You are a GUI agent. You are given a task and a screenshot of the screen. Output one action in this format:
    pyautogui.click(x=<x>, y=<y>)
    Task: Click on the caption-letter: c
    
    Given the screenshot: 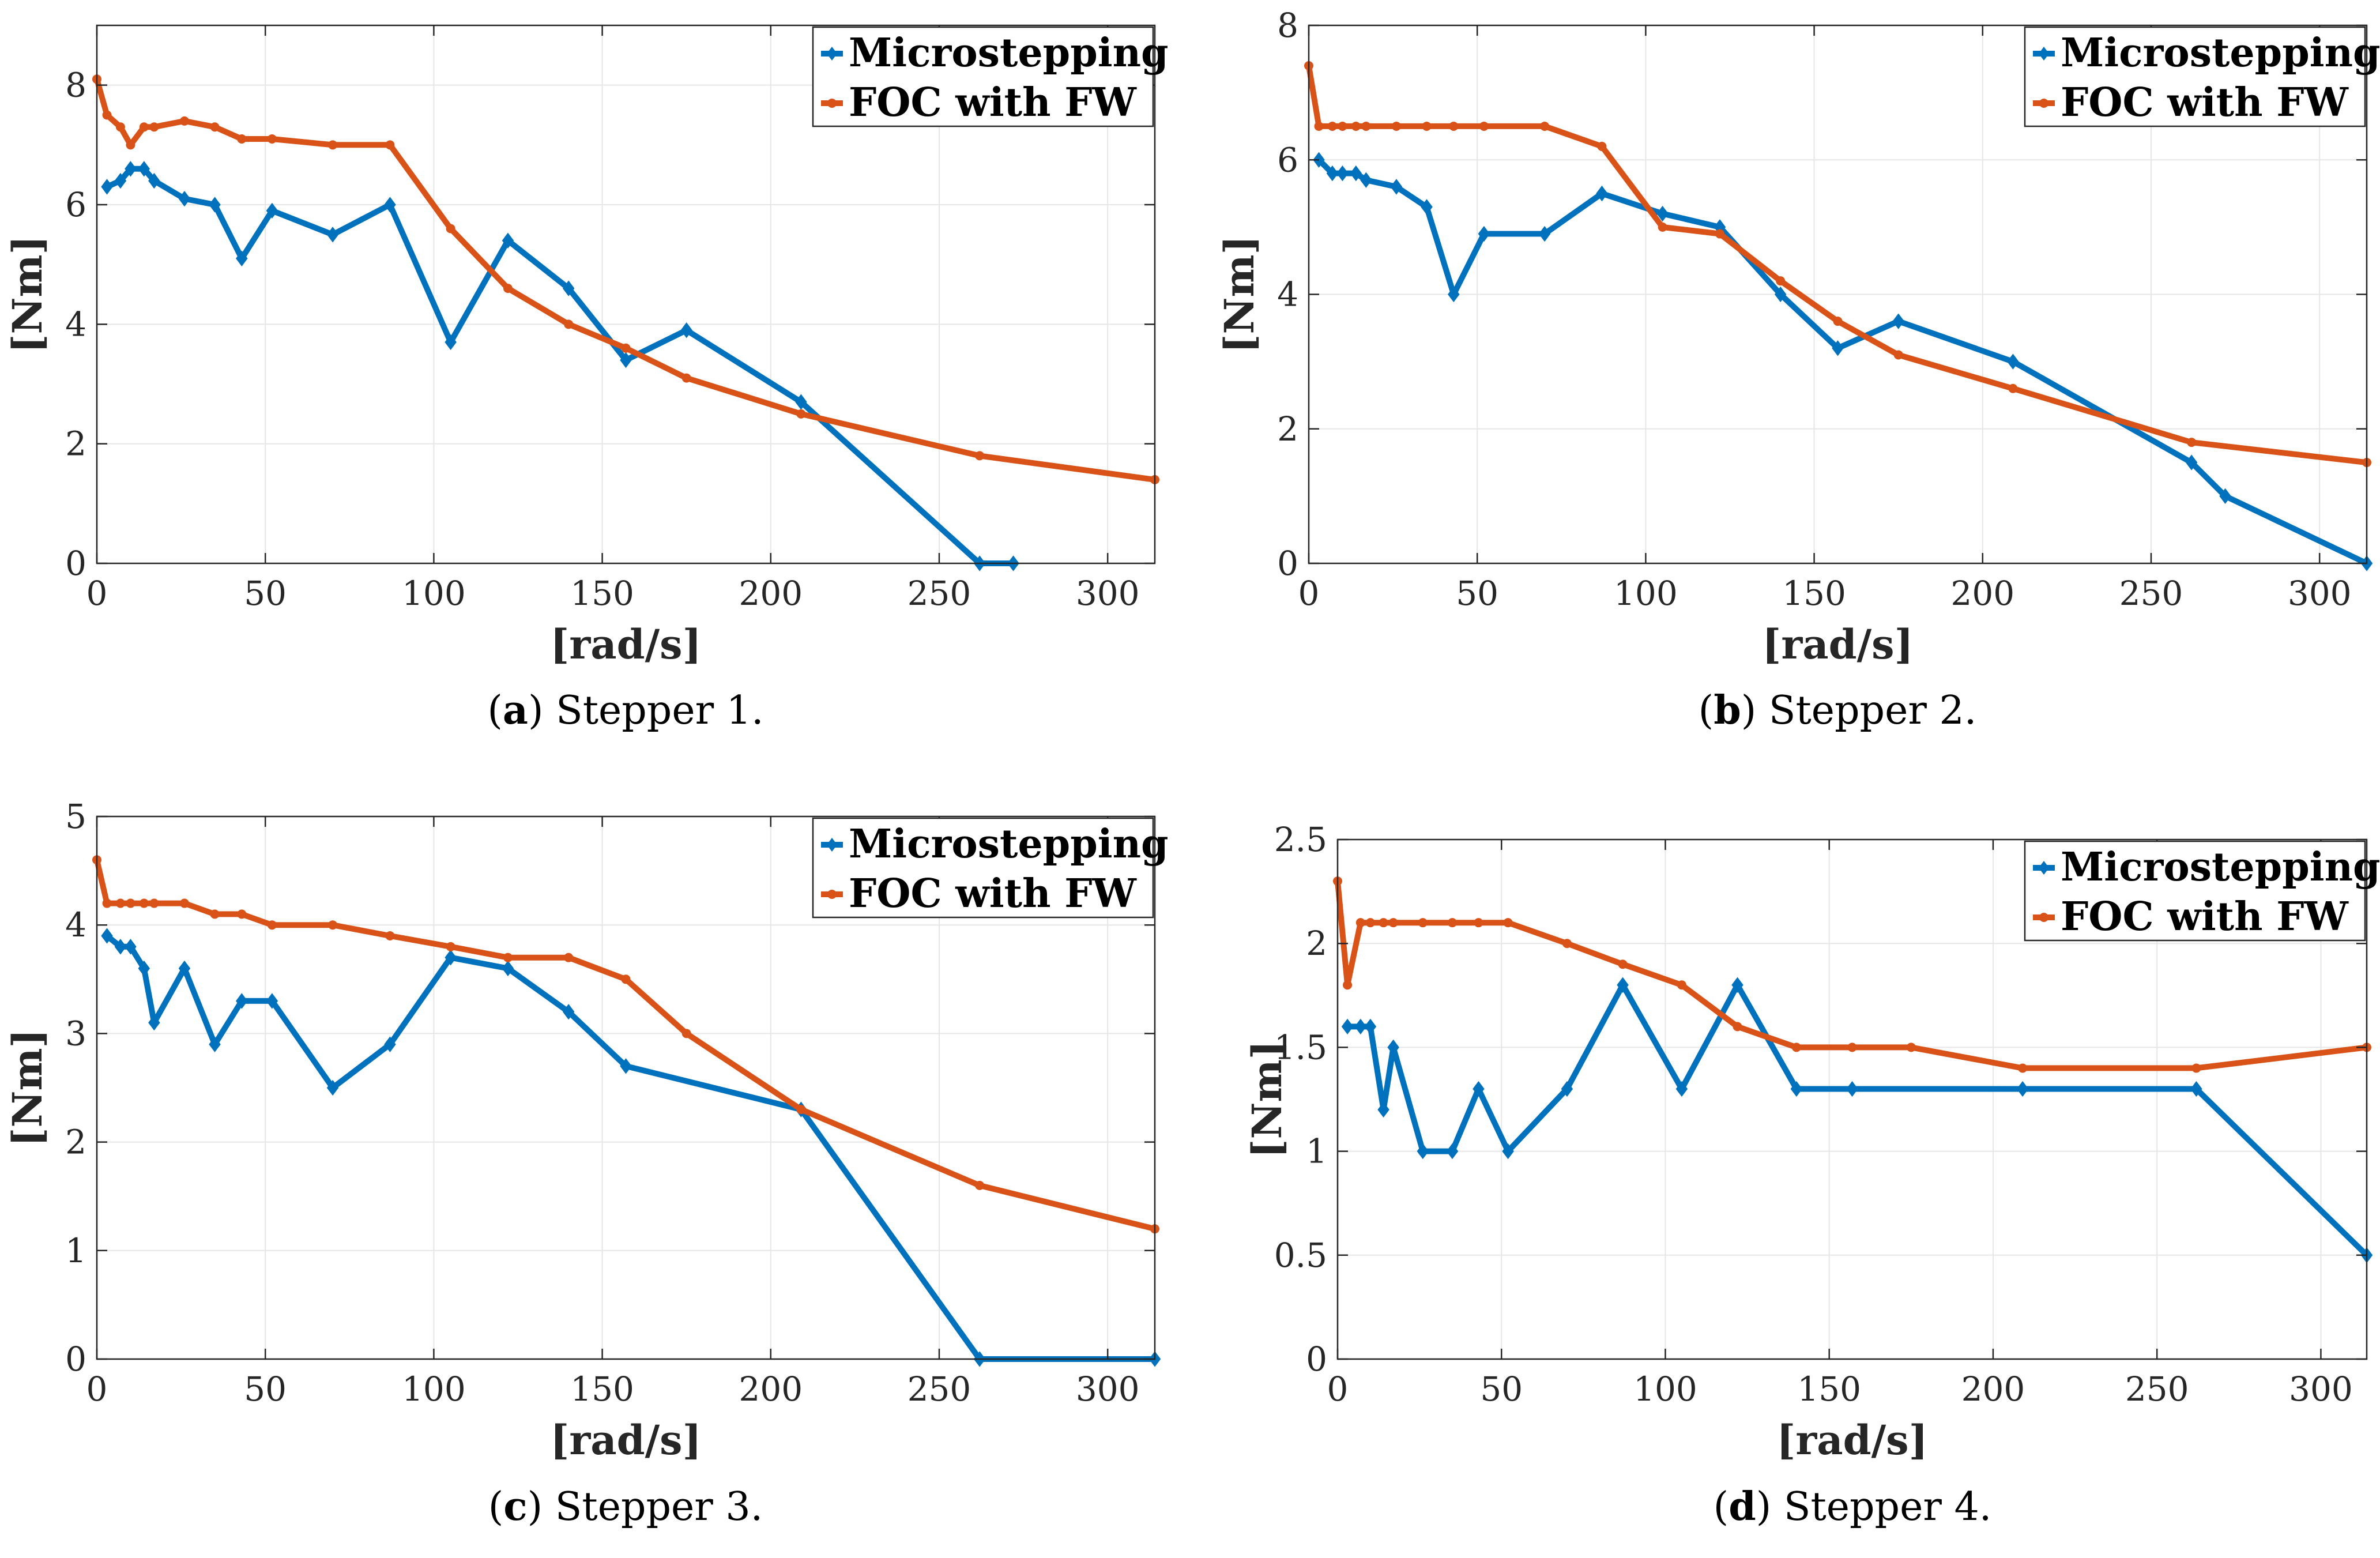 What is the action you would take?
    pyautogui.click(x=515, y=1507)
    